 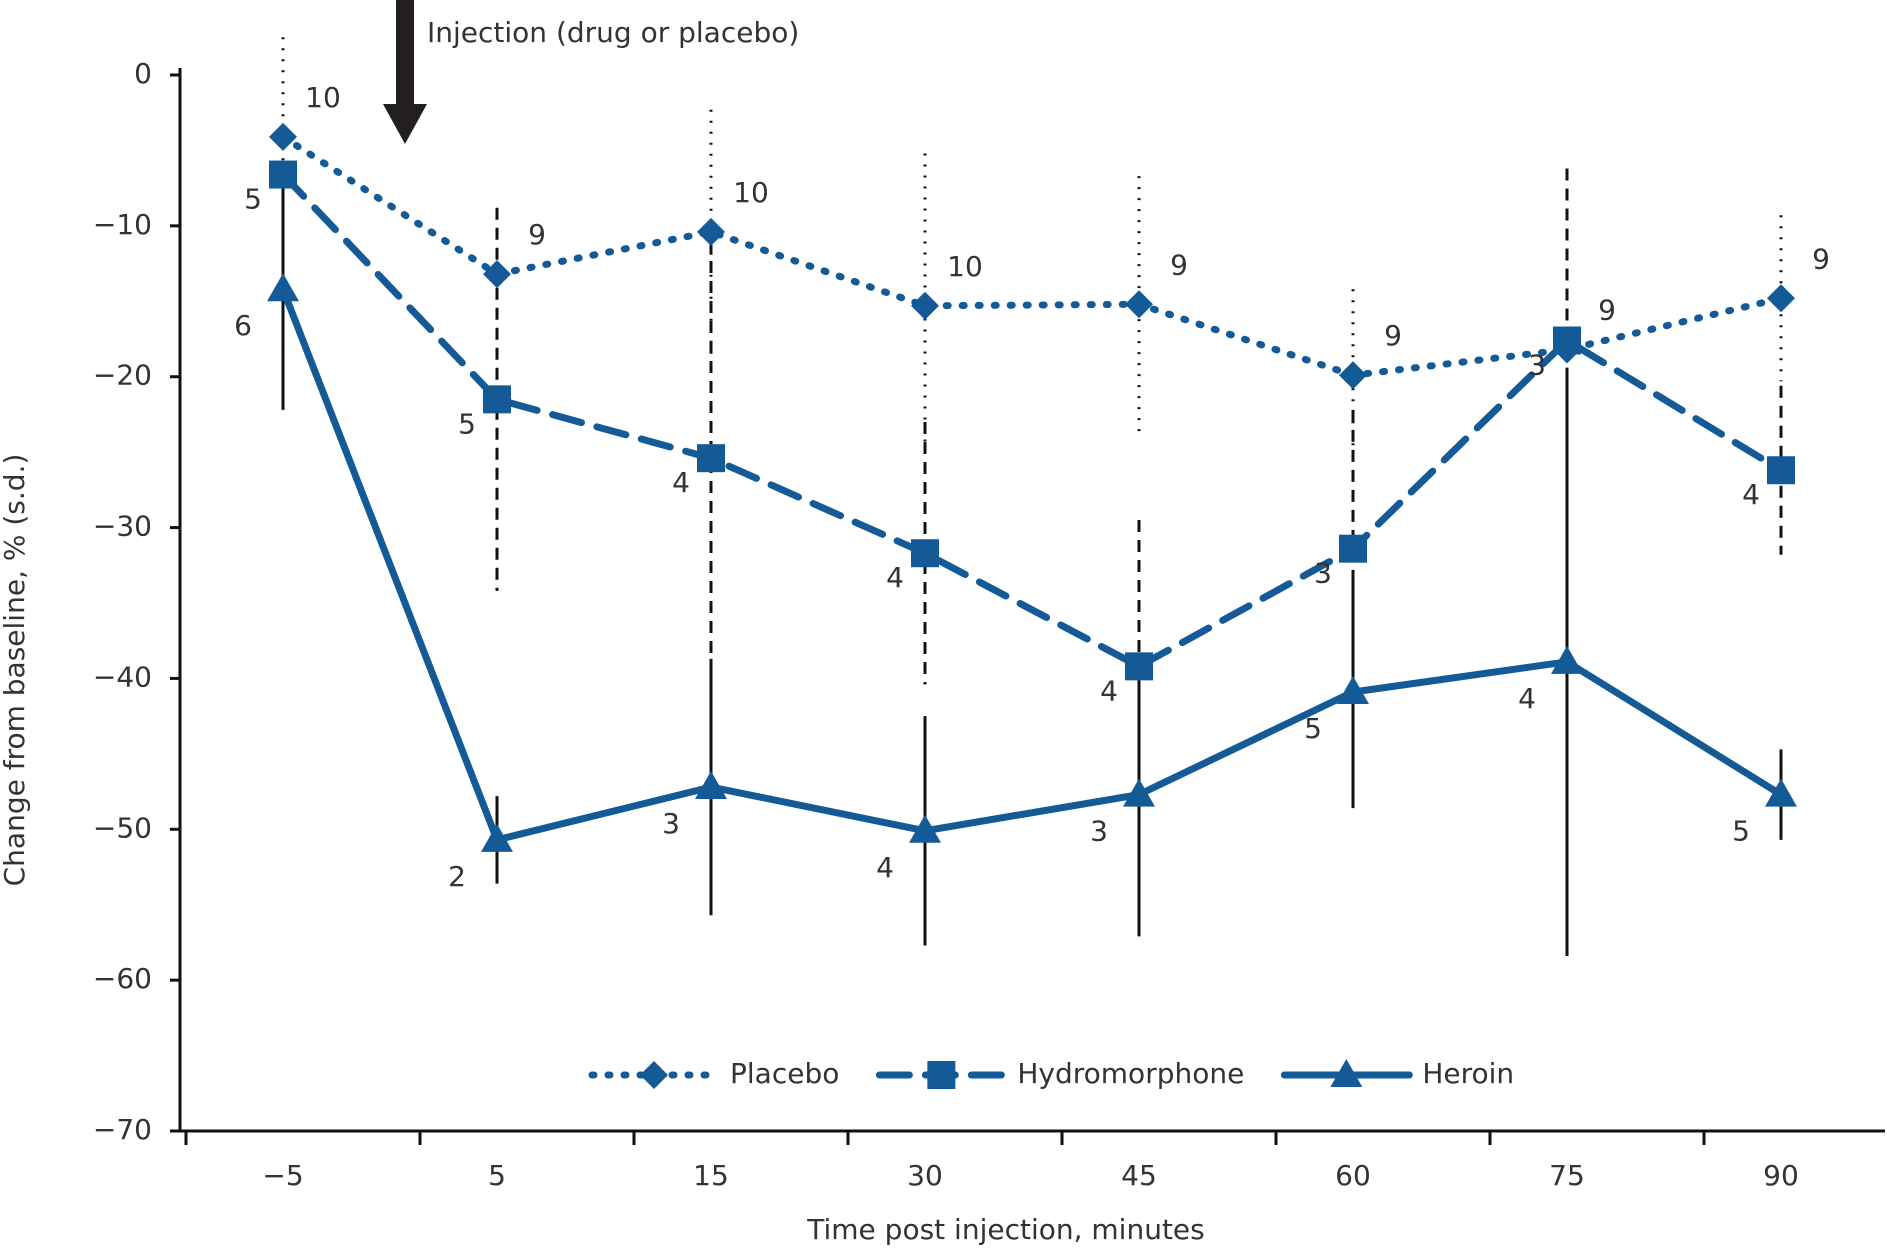 What do you see at coordinates (784, 1073) in the screenshot?
I see `legend-label: Placebo` at bounding box center [784, 1073].